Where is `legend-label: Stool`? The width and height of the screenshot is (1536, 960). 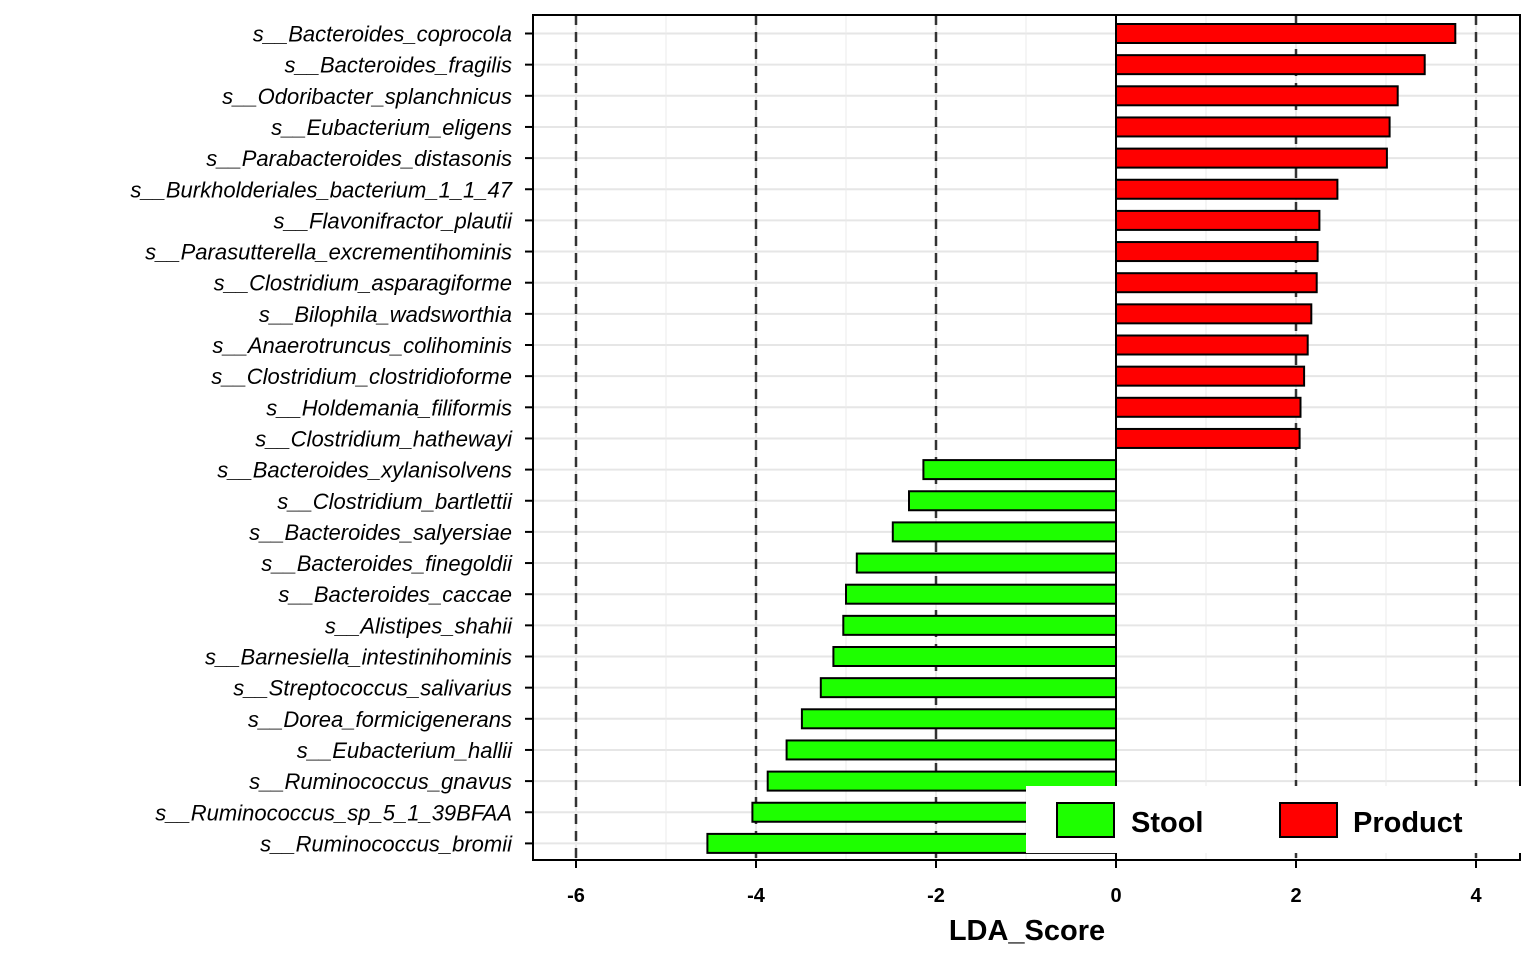 legend-label: Stool is located at coordinates (1167, 823).